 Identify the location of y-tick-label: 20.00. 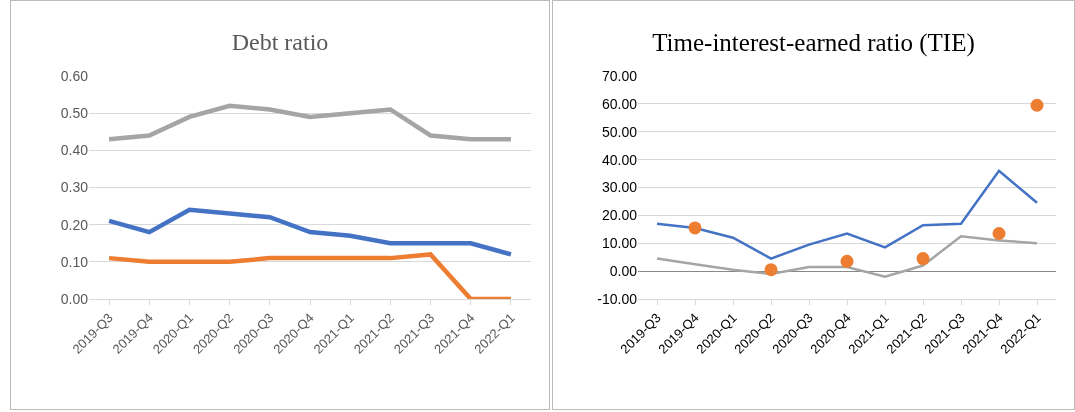
(619, 215).